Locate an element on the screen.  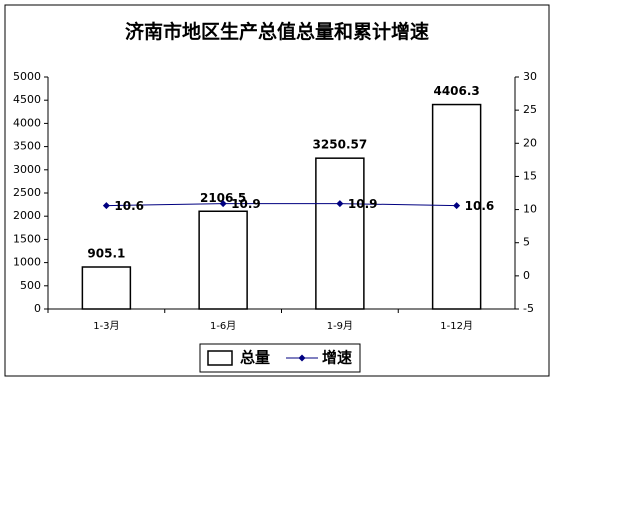
y-tick-label: 5000 is located at coordinates (27, 76).